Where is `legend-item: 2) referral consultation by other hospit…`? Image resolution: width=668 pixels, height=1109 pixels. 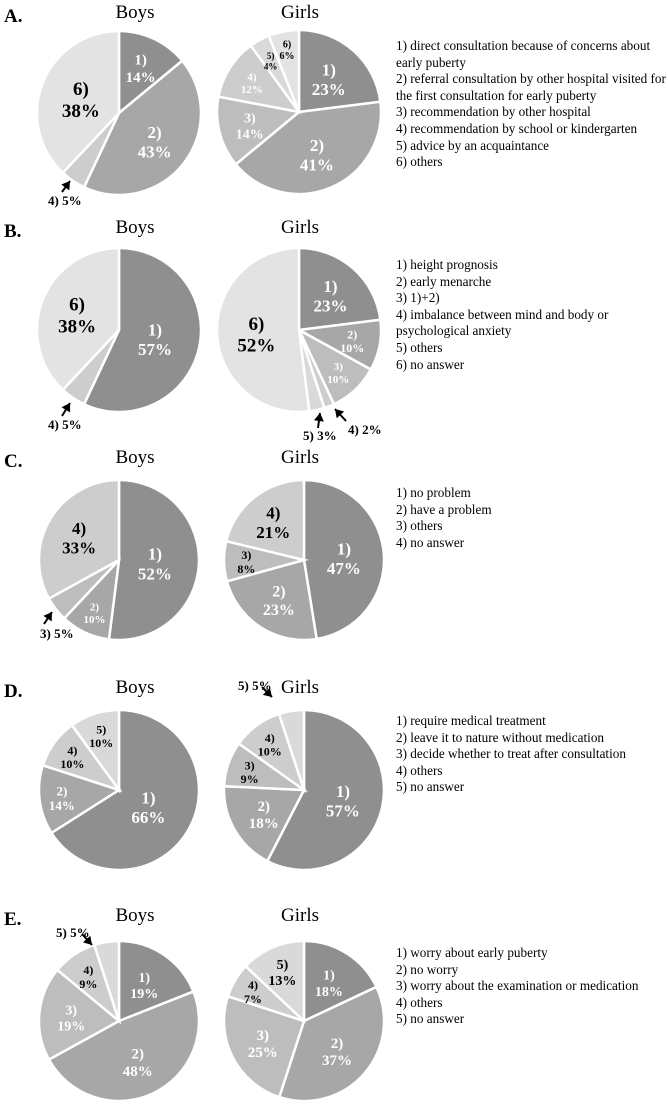
legend-item: 2) referral consultation by other hospit… is located at coordinates (531, 87).